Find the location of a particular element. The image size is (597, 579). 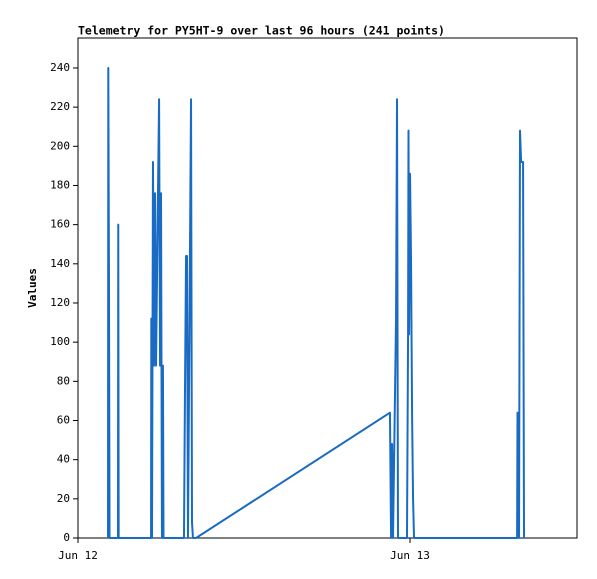

x-tick-label: Jun 12 is located at coordinates (78, 555).